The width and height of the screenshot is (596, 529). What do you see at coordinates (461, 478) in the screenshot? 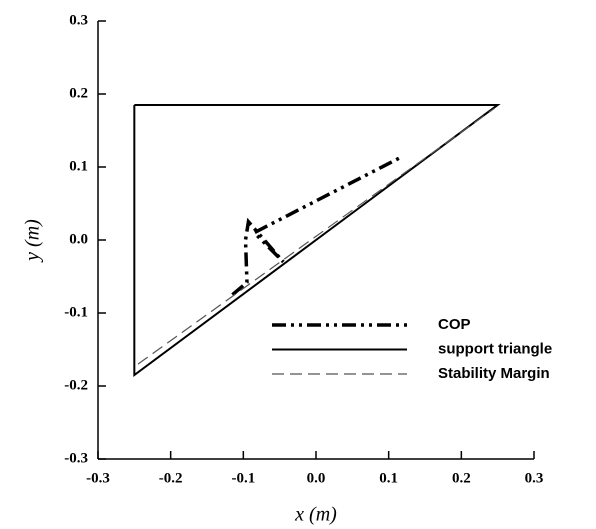
I see `x-tick-label: 0.2` at bounding box center [461, 478].